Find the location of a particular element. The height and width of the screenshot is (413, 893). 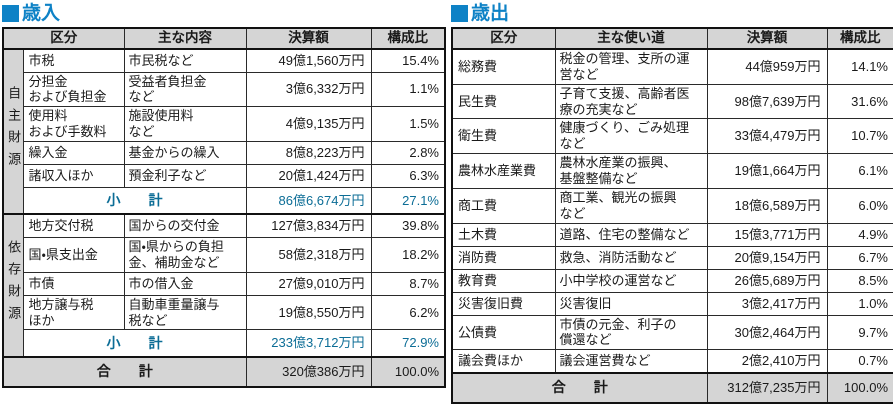

category-cell: 消防費 is located at coordinates (503, 257).